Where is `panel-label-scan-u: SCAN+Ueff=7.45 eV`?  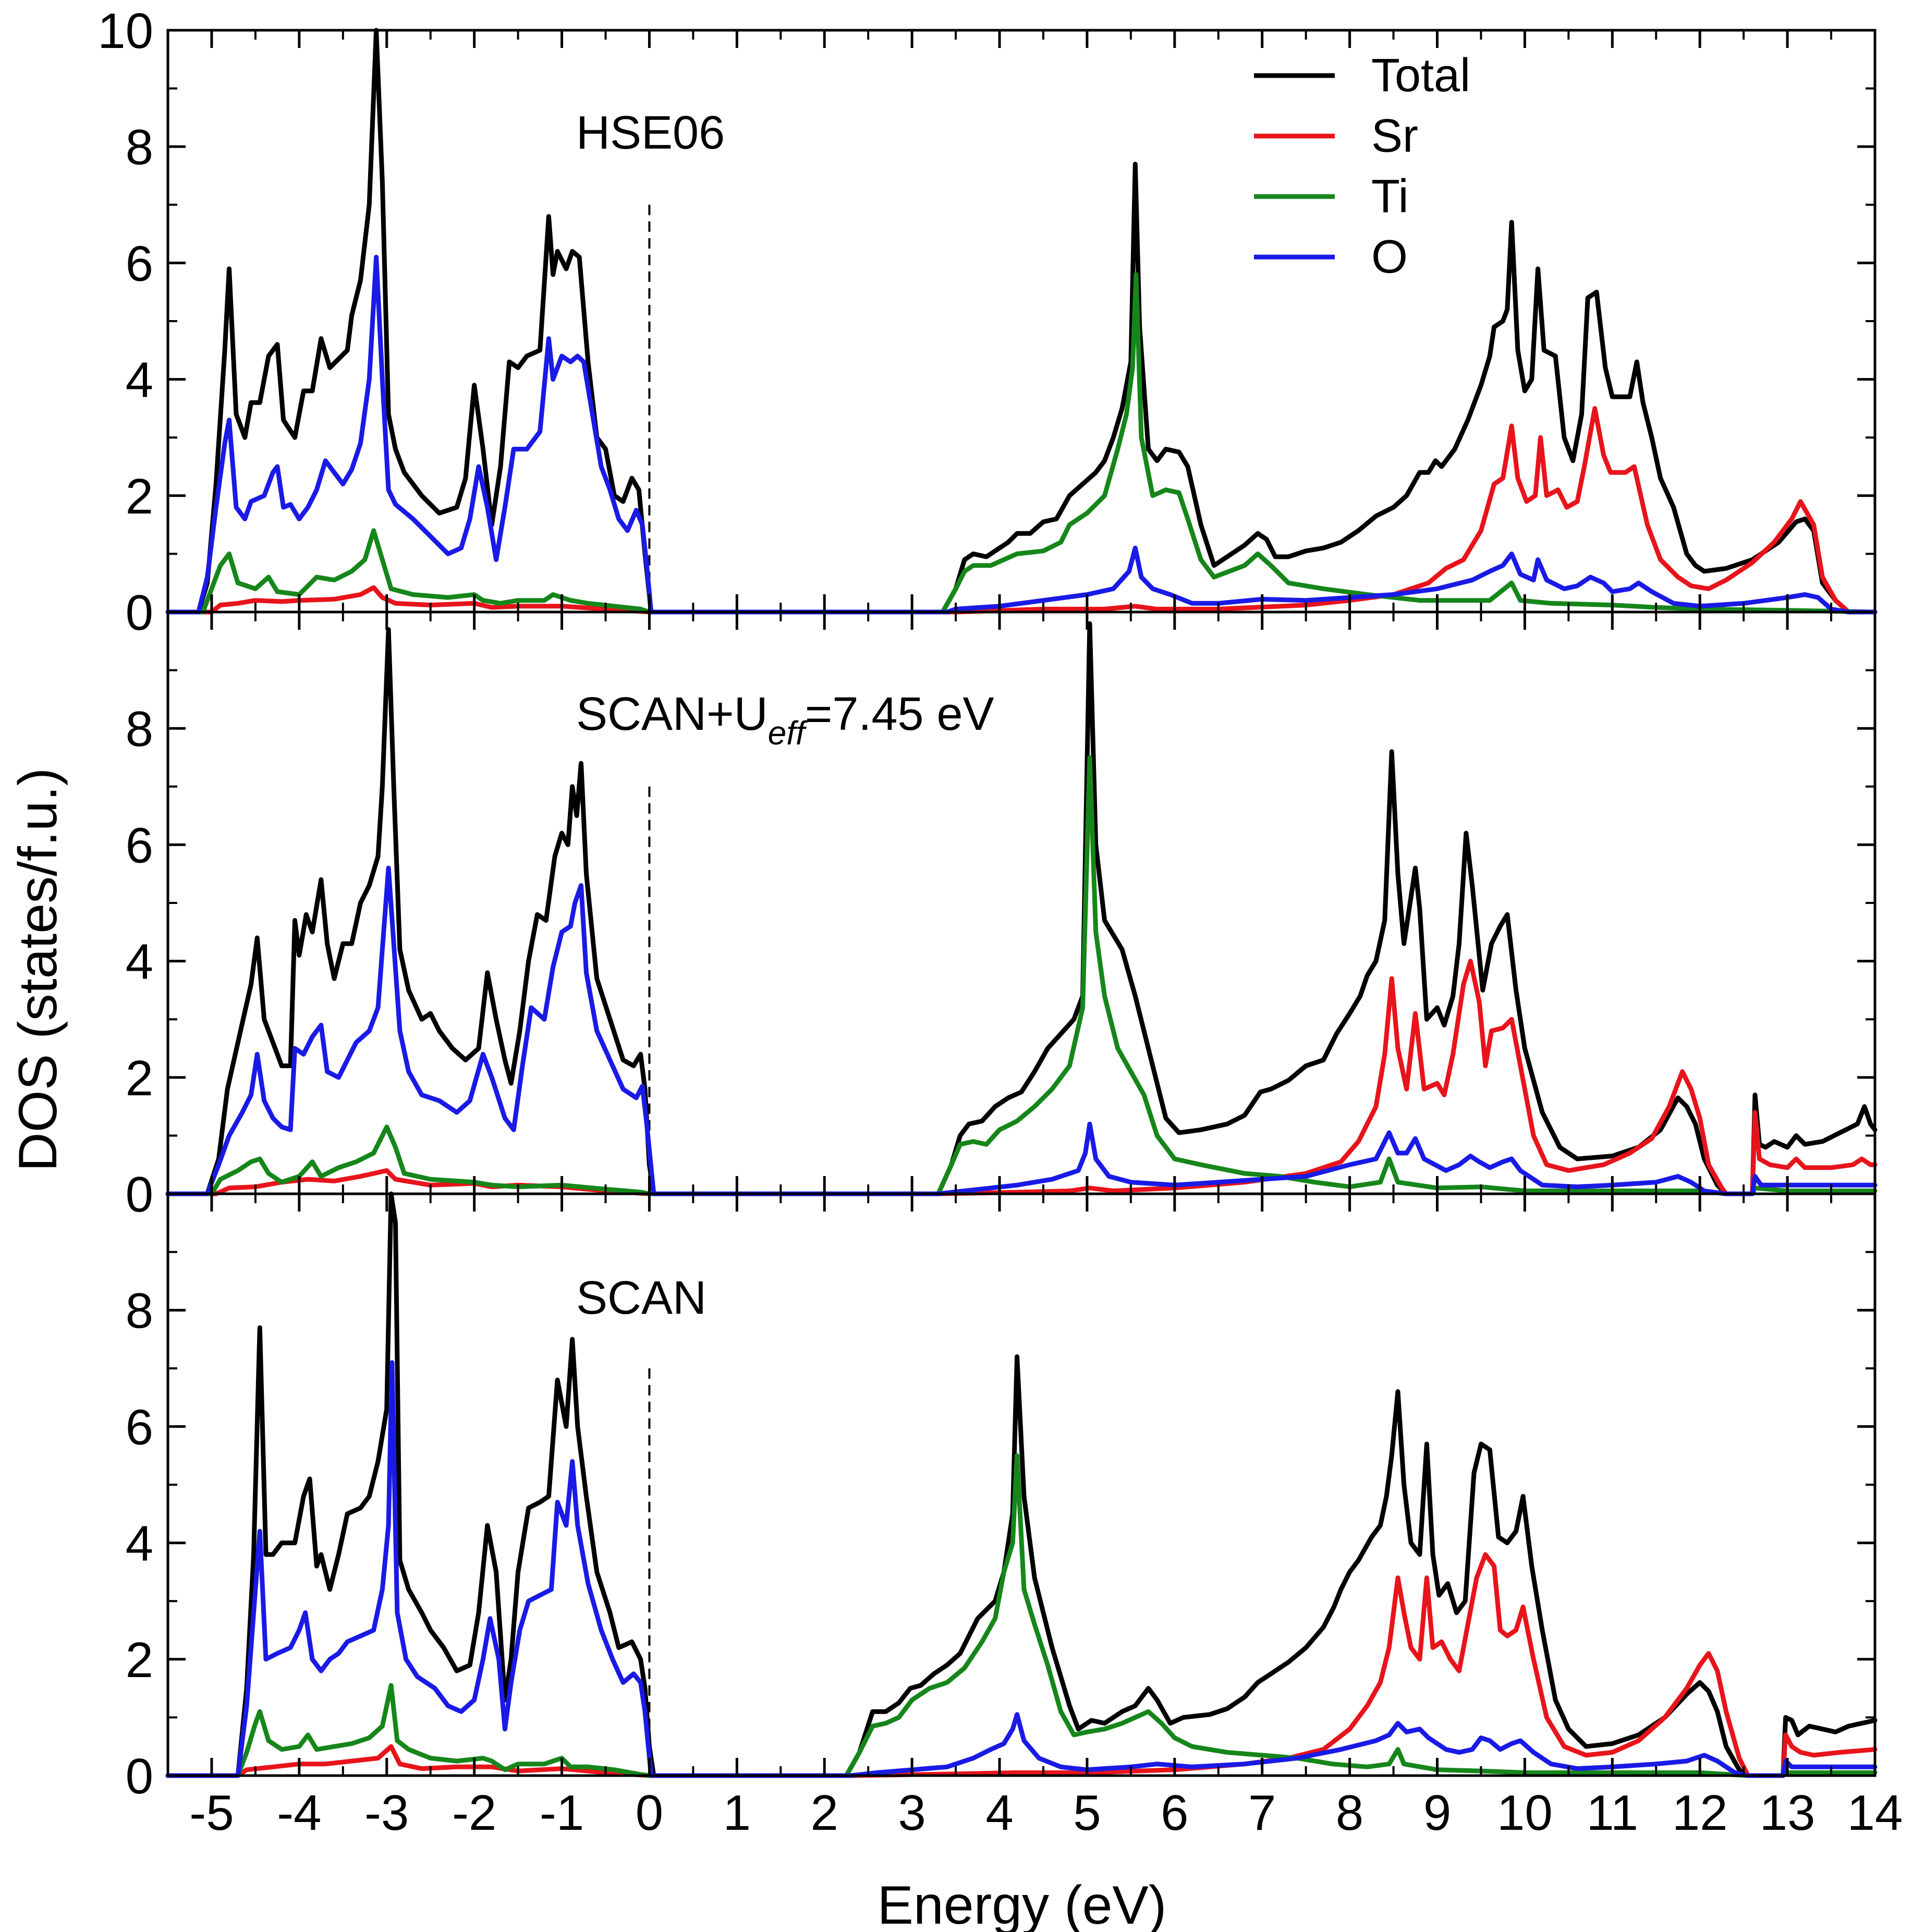
panel-label-scan-u: SCAN+Ueff=7.45 eV is located at coordinates (785, 720).